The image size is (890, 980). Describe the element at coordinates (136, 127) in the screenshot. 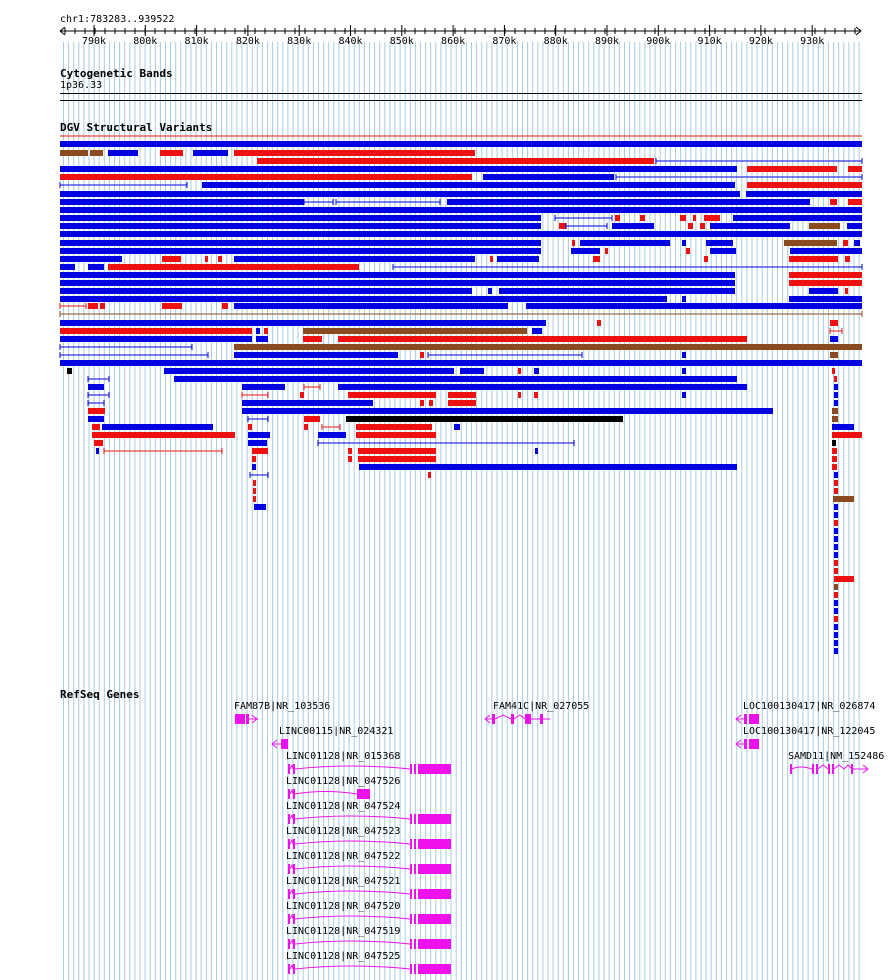

I see `dgv-track-title: DGV Structural Variants` at that location.